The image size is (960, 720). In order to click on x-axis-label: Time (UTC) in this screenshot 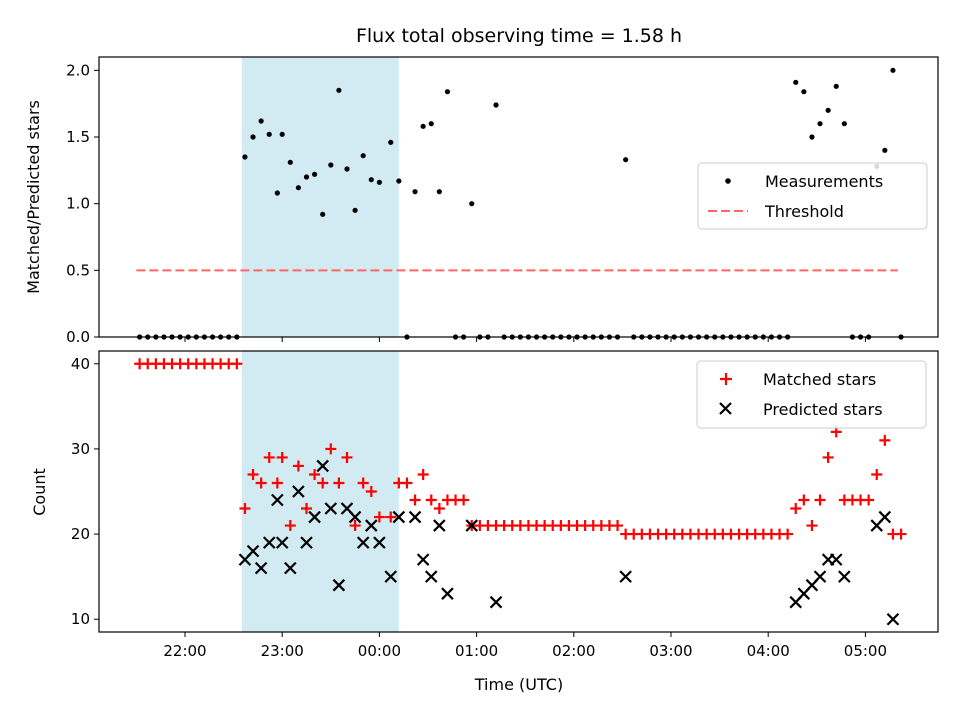, I will do `click(518, 684)`.